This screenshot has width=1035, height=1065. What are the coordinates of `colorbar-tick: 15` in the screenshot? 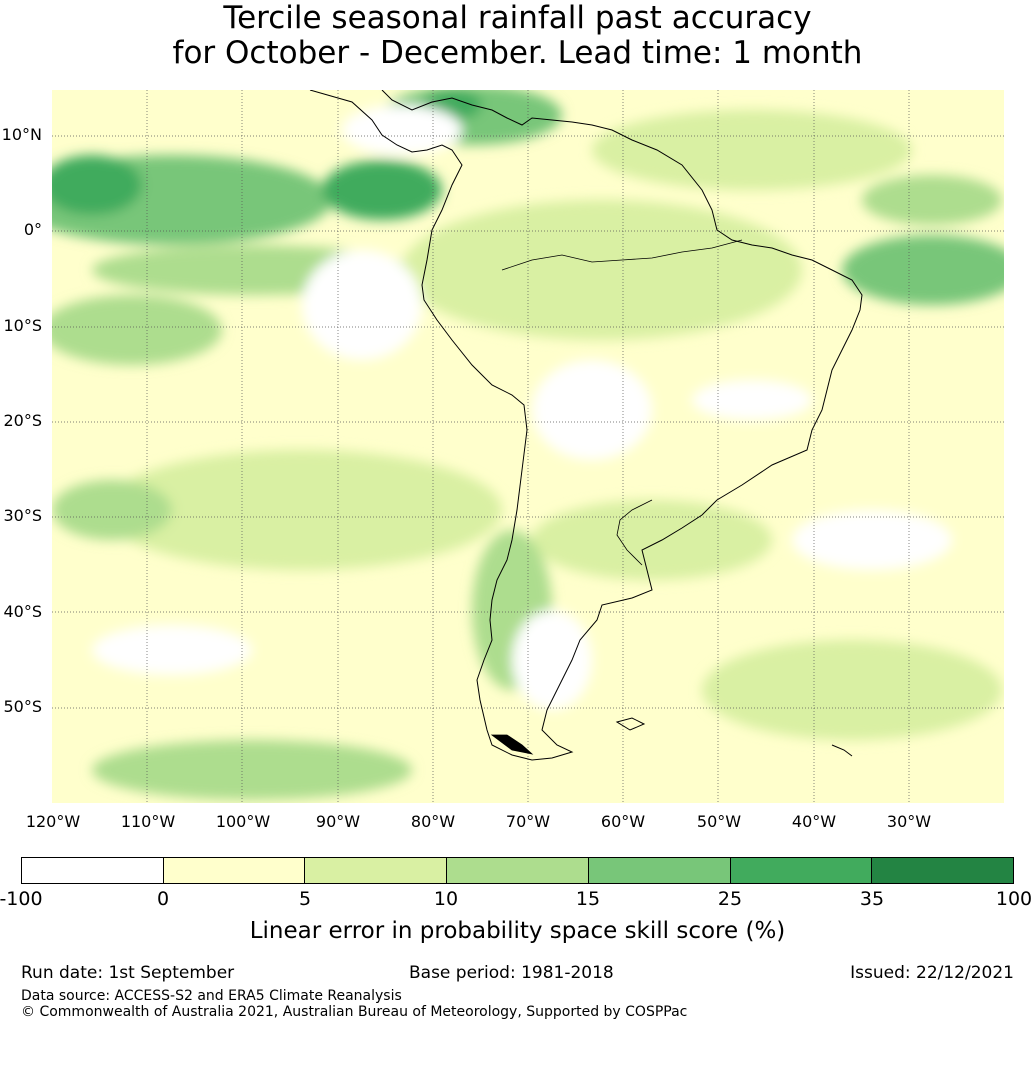 It's located at (588, 899).